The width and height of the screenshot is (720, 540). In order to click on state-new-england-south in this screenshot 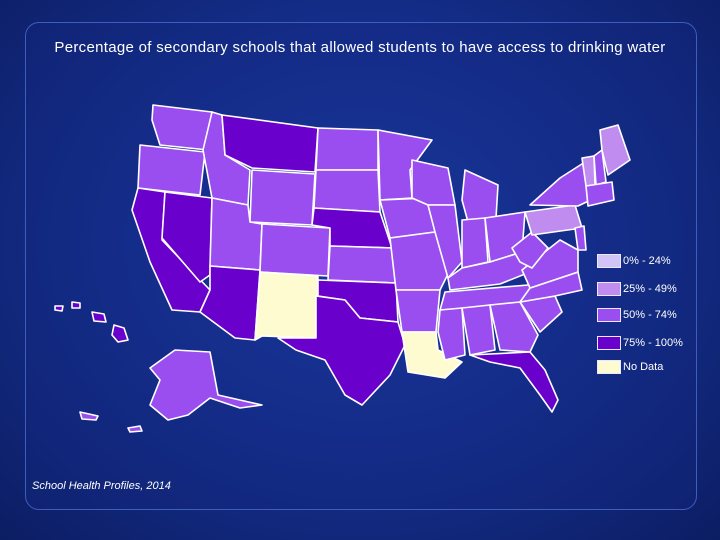, I will do `click(600, 194)`.